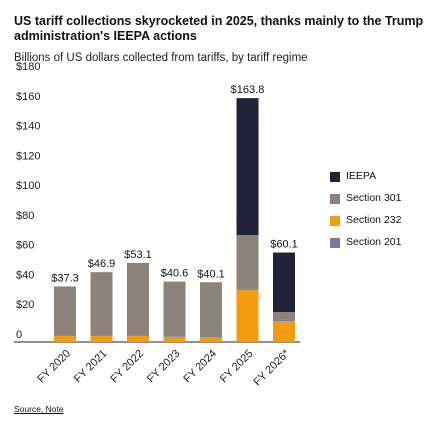 Image resolution: width=435 pixels, height=431 pixels. I want to click on legend-label: Section 301, so click(374, 198).